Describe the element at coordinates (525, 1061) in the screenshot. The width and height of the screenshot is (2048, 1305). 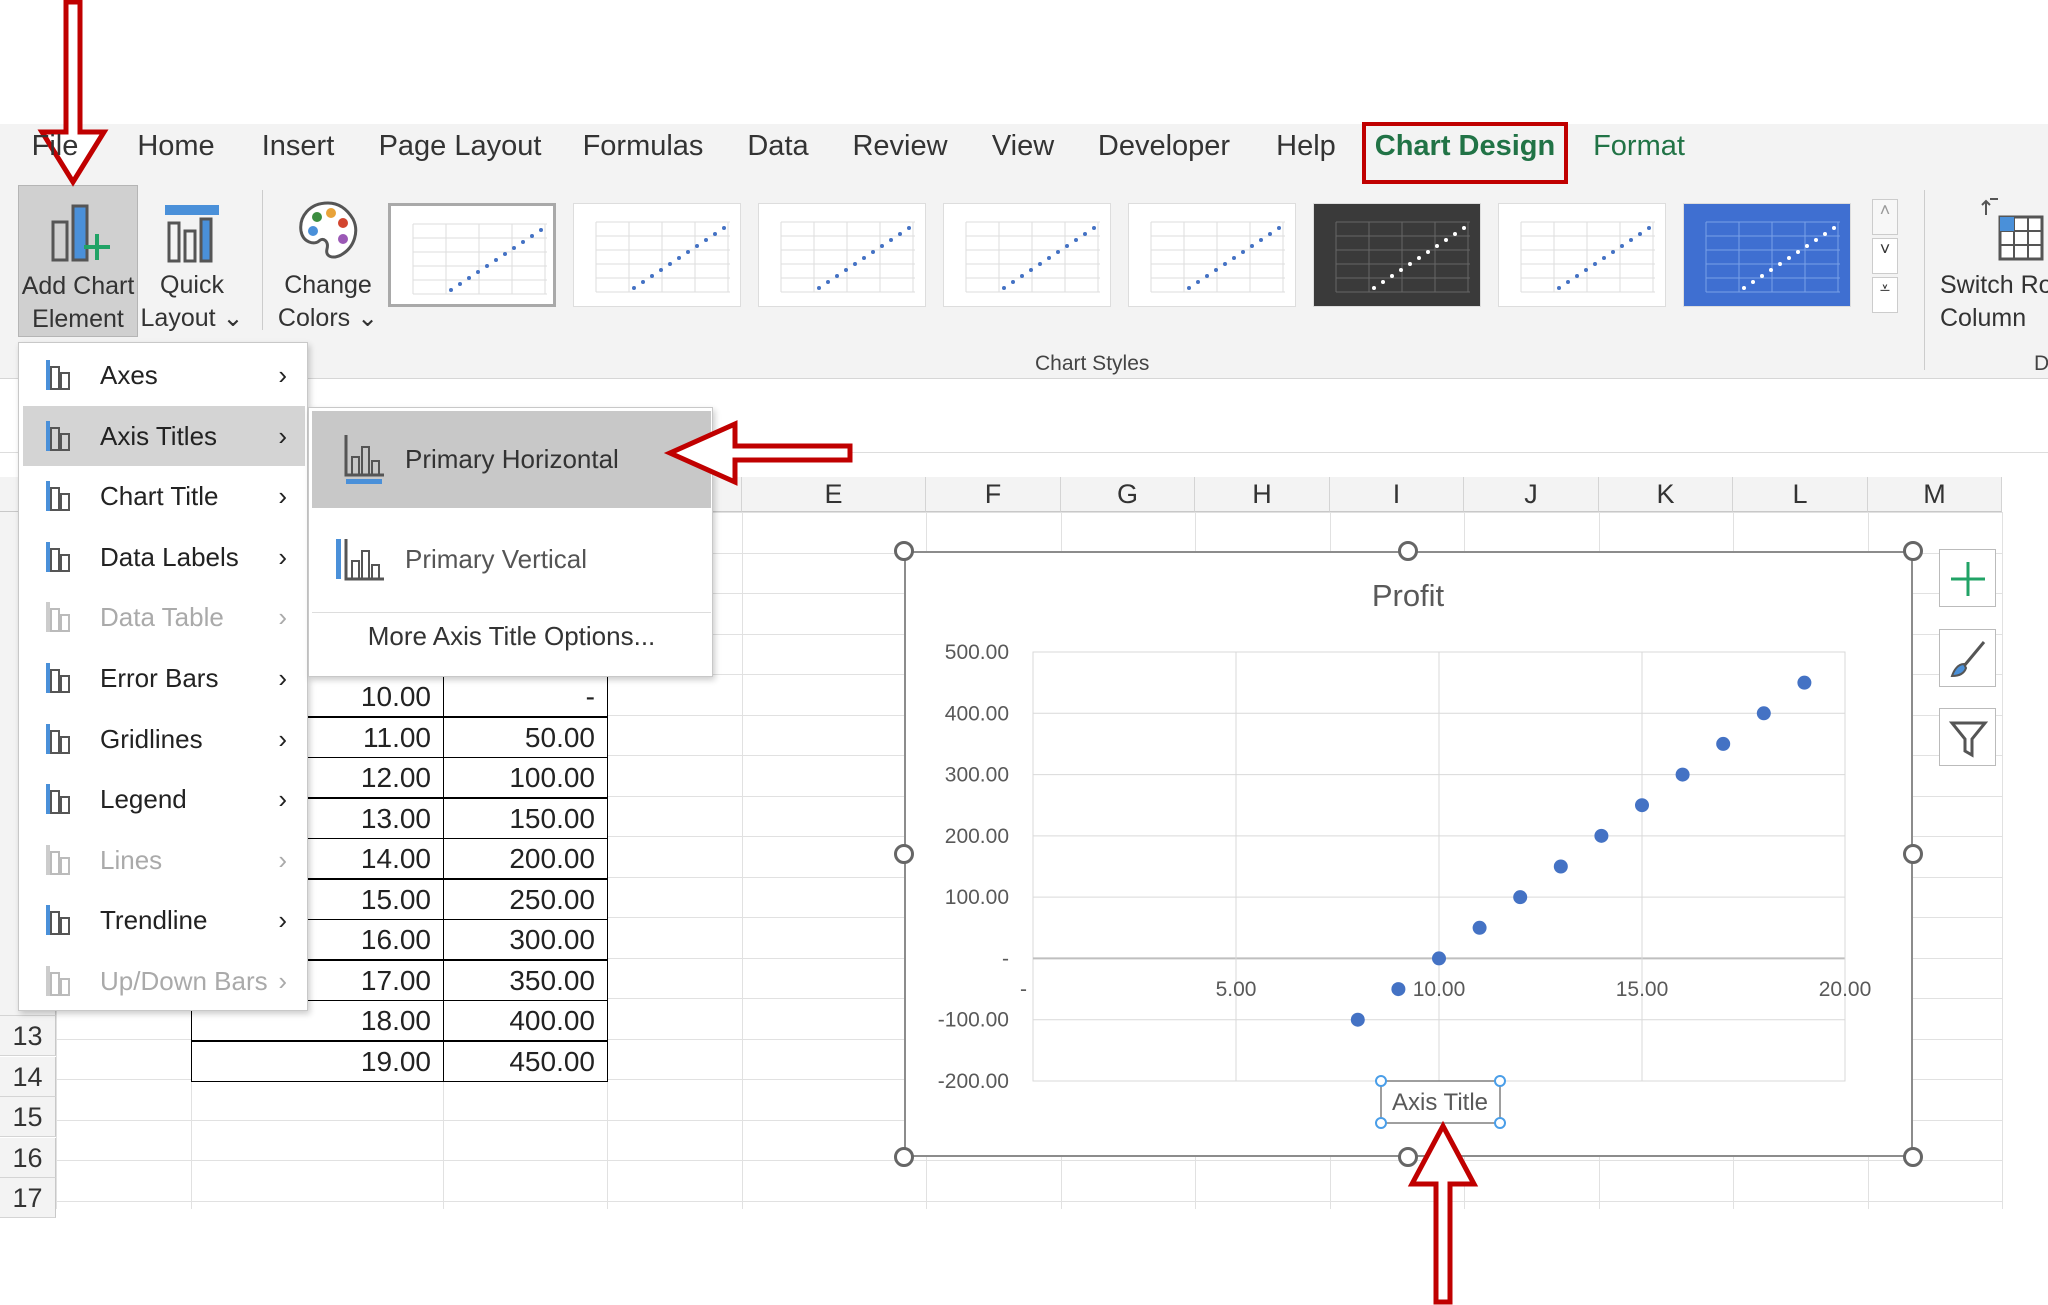
I see `table-cell-profit: 450.00` at that location.